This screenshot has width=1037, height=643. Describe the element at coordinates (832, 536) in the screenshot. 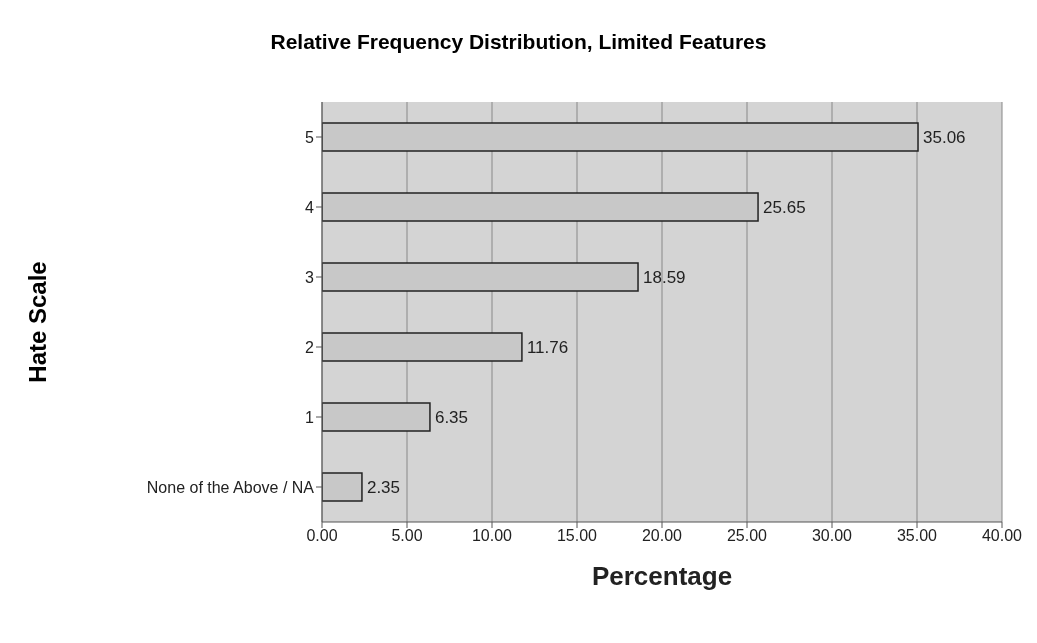

I see `x-tick-label: 30.00` at that location.